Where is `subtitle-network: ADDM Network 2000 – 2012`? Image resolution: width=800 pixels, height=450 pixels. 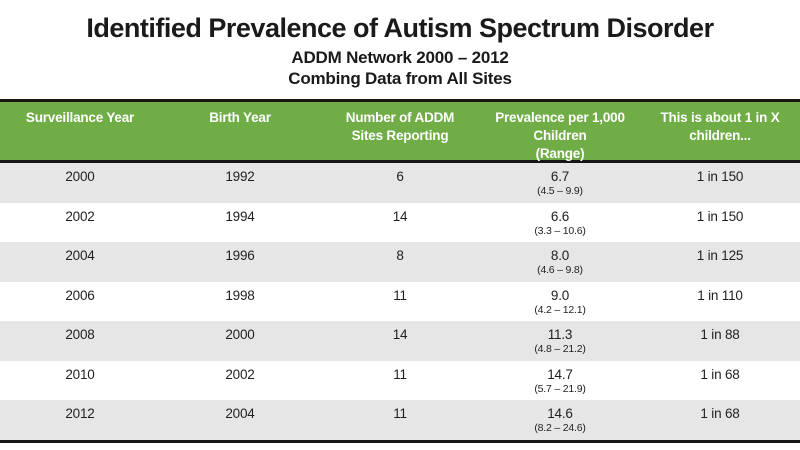 subtitle-network: ADDM Network 2000 – 2012 is located at coordinates (400, 57).